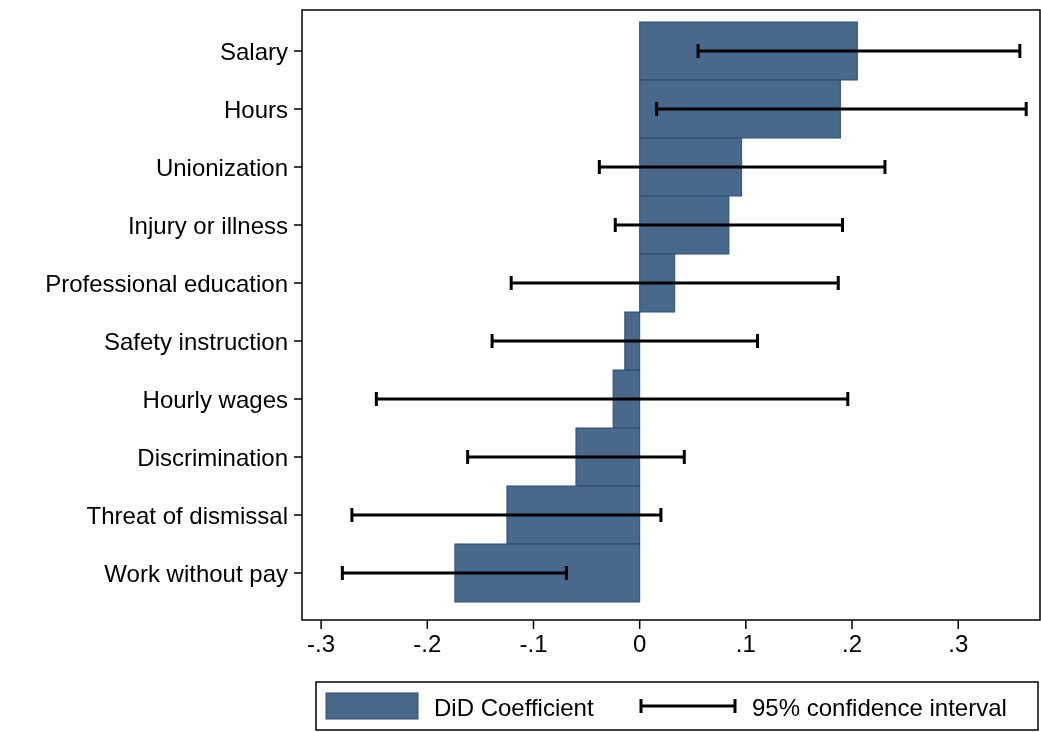  Describe the element at coordinates (514, 707) in the screenshot. I see `legend-label: DiD Coefficient` at that location.